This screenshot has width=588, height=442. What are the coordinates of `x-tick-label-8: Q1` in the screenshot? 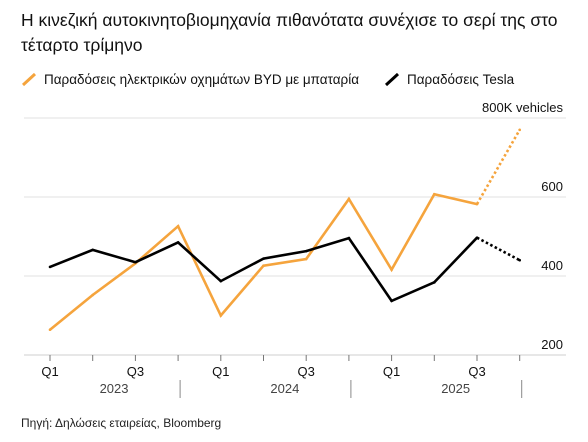 It's located at (391, 371).